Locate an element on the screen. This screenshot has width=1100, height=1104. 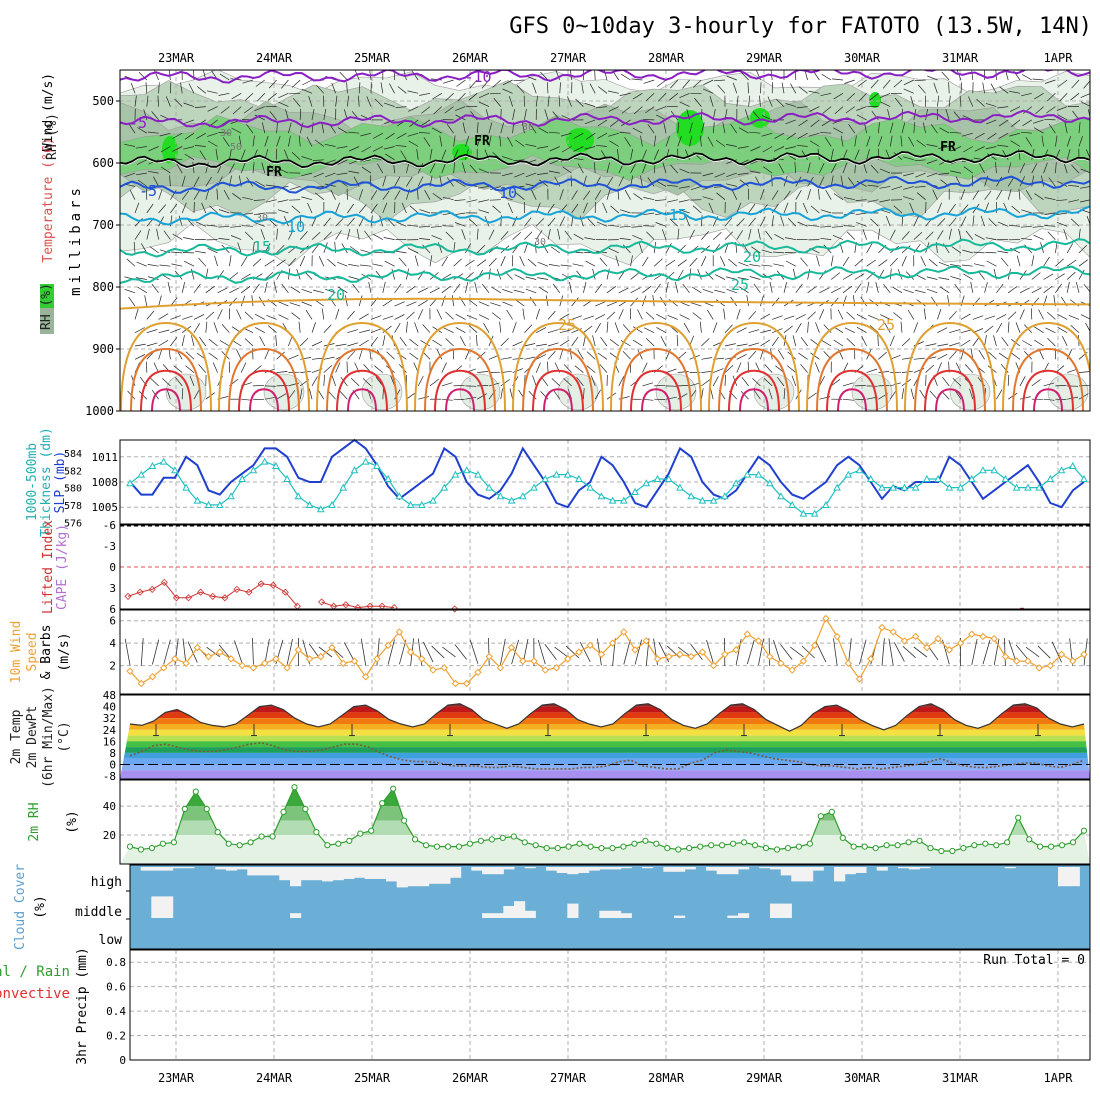
precip-axis-title: 3hr Precip (mm) is located at coordinates (82, 1005).